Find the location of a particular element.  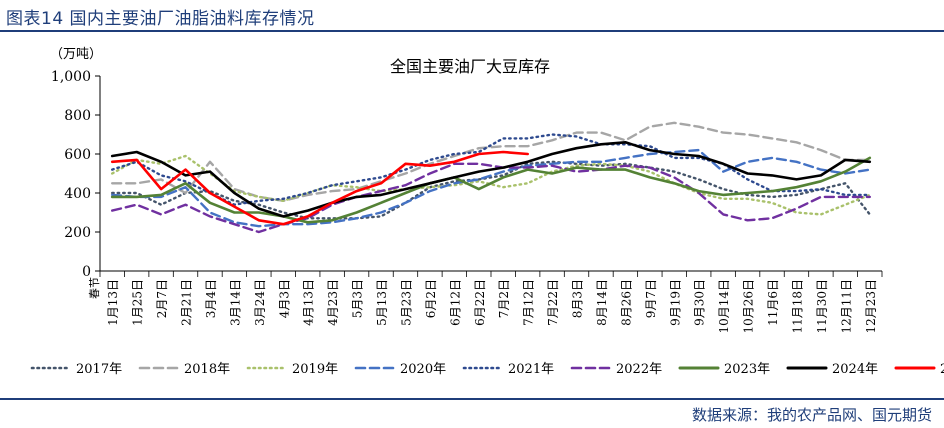

x-tick-label: 7月22日 is located at coordinates (553, 302).